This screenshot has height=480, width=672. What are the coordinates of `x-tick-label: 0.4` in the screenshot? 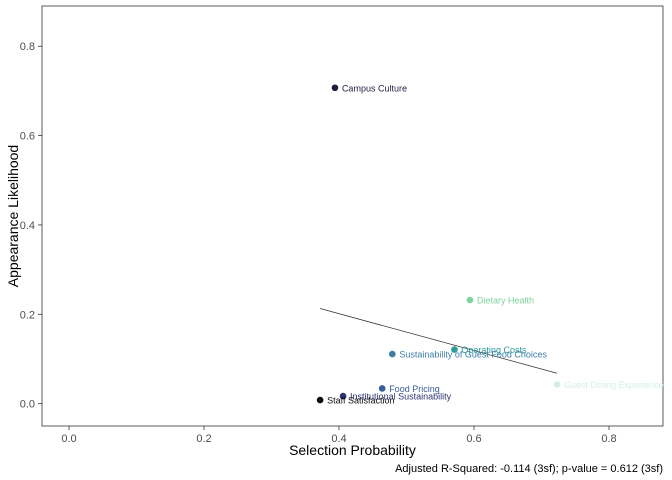 It's located at (338, 439).